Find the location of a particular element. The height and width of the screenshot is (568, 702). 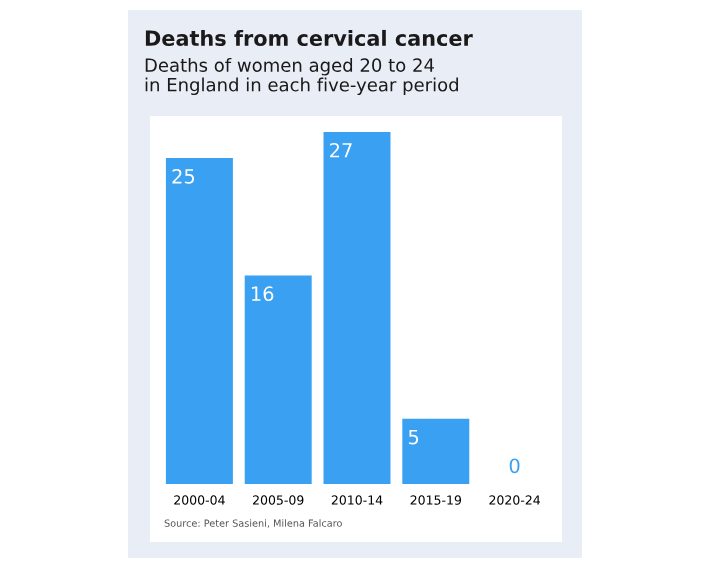

chart-title: Deaths from cervical cancer is located at coordinates (309, 38).